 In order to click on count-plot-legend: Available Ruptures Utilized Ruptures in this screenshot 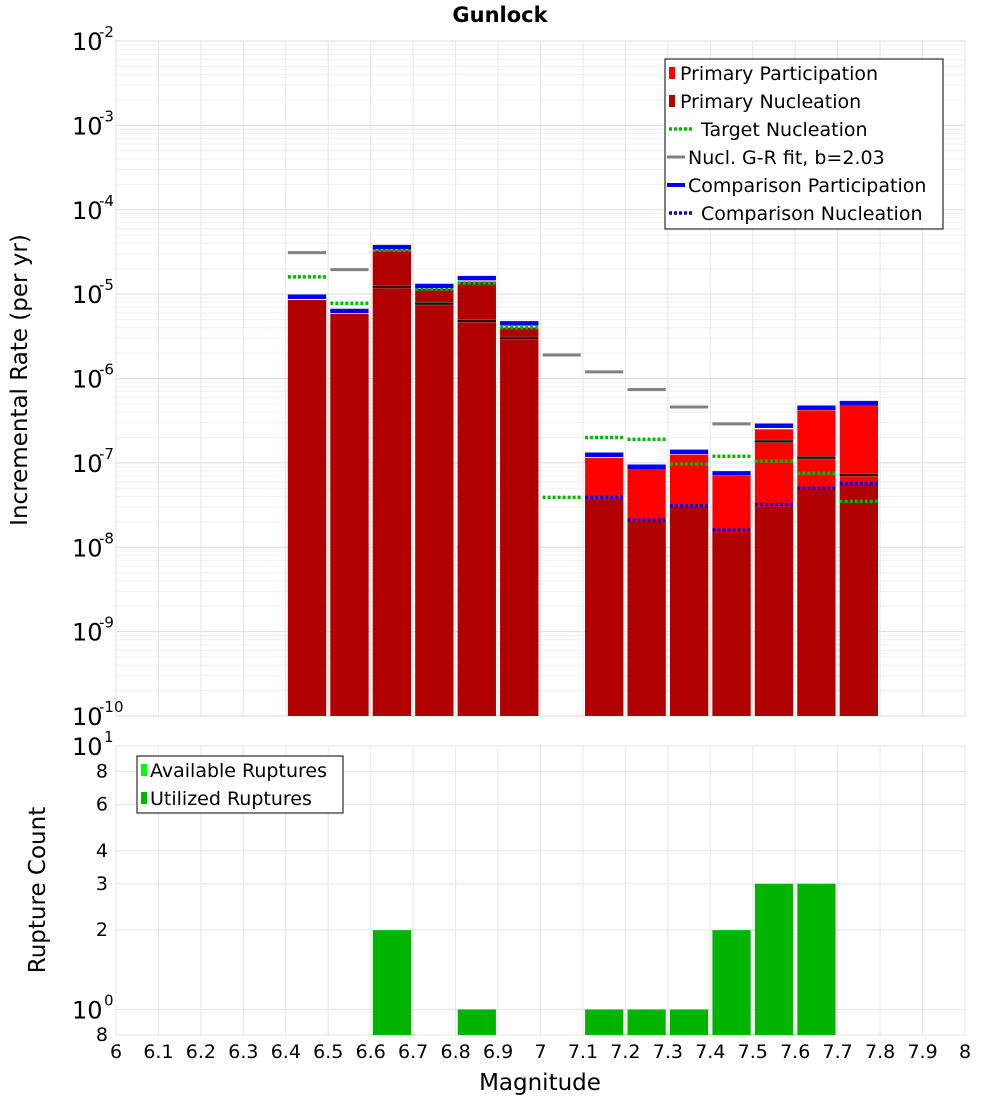, I will do `click(240, 784)`.